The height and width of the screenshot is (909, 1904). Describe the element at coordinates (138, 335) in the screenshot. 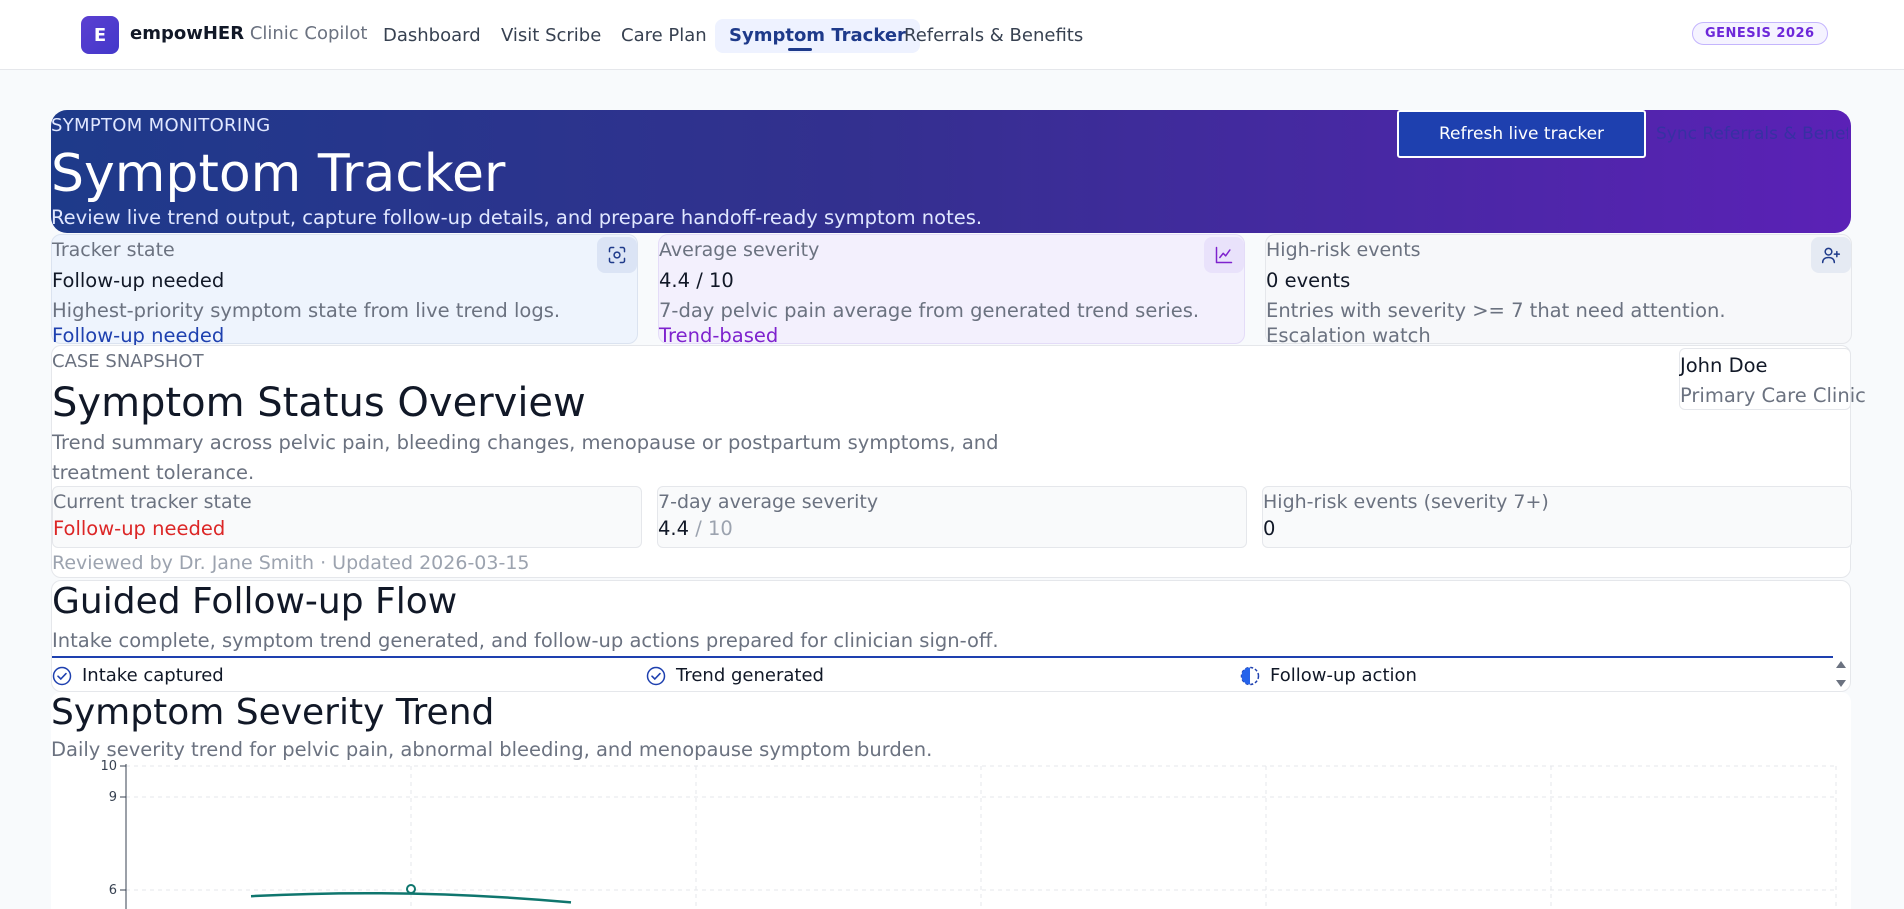

I see `metric-tag: Follow-up needed` at that location.